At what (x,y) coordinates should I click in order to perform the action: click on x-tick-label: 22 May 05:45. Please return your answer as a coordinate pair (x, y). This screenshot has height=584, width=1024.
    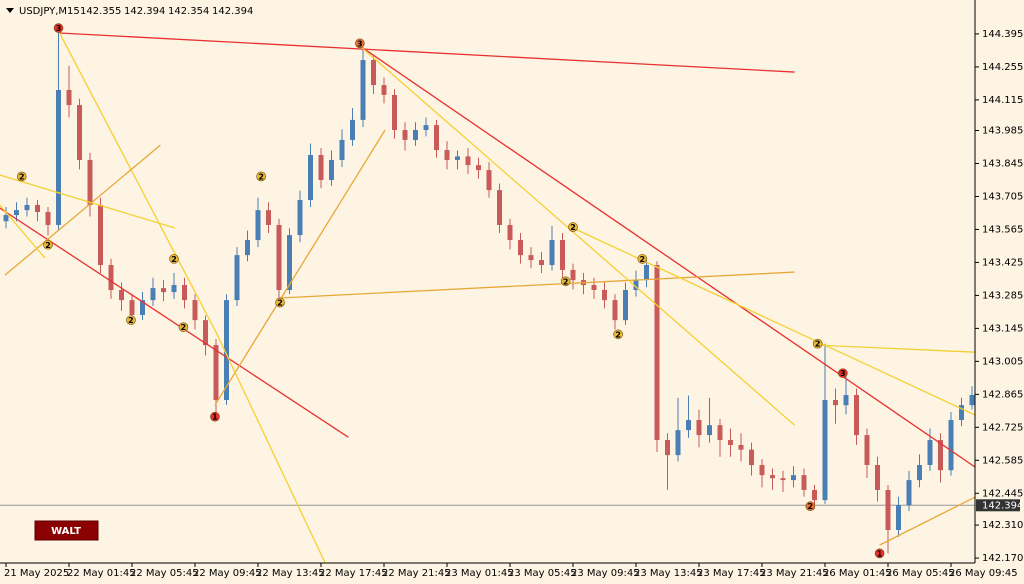
    Looking at the image, I should click on (164, 573).